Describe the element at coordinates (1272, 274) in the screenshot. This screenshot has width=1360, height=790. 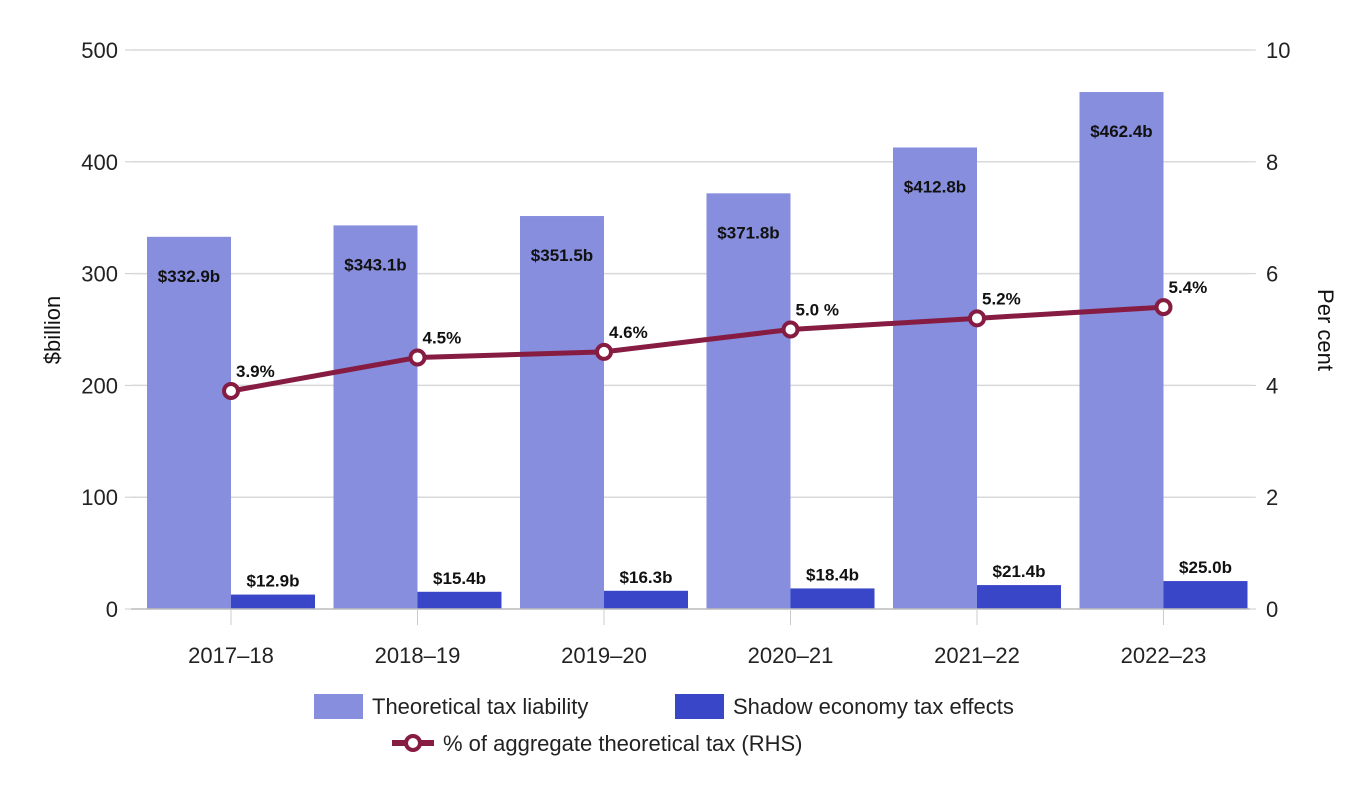
I see `y2-tick-label: 6` at that location.